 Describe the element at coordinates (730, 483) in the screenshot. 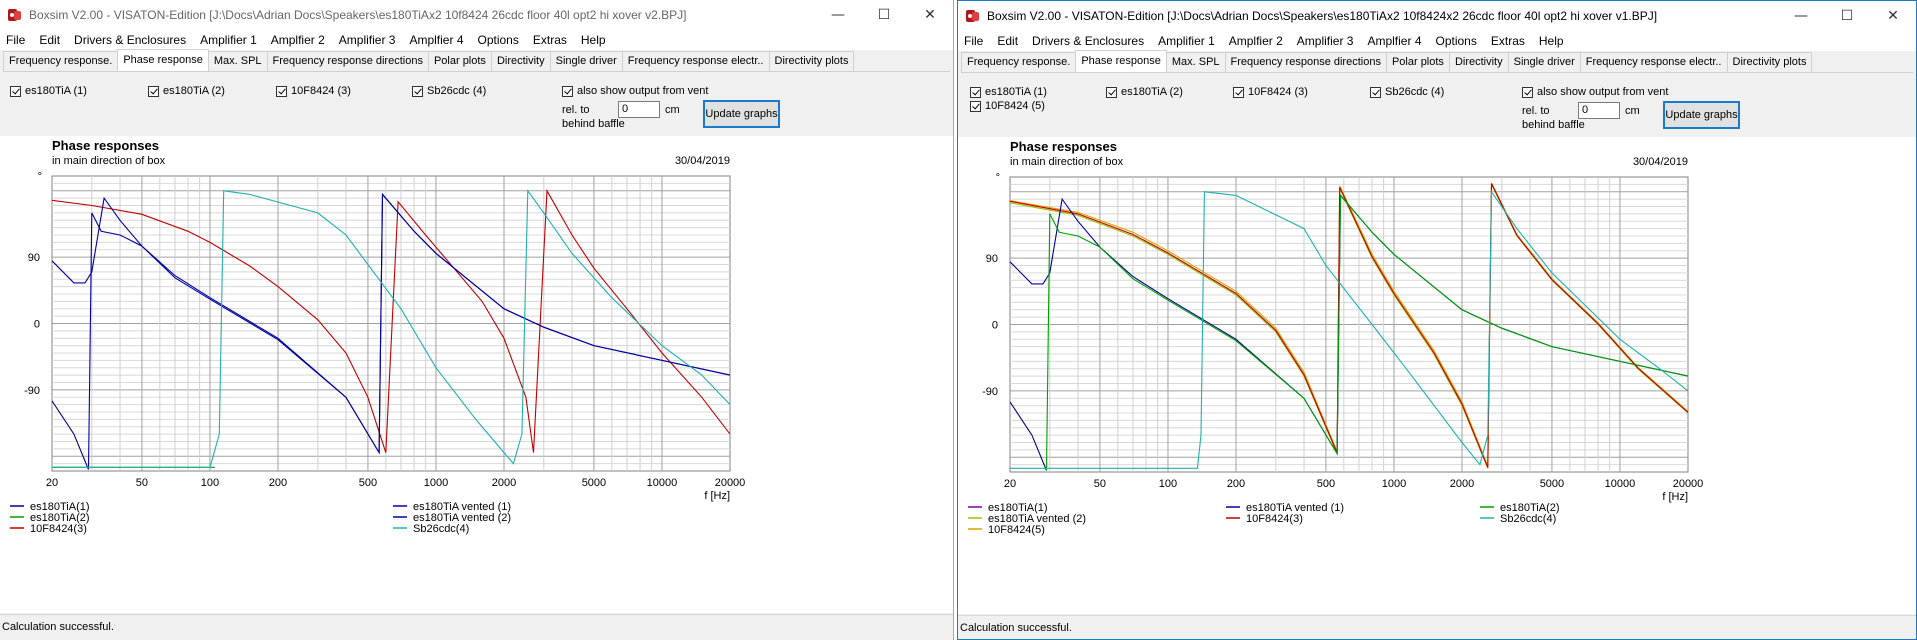

I see `x-tick-label: 20000` at that location.